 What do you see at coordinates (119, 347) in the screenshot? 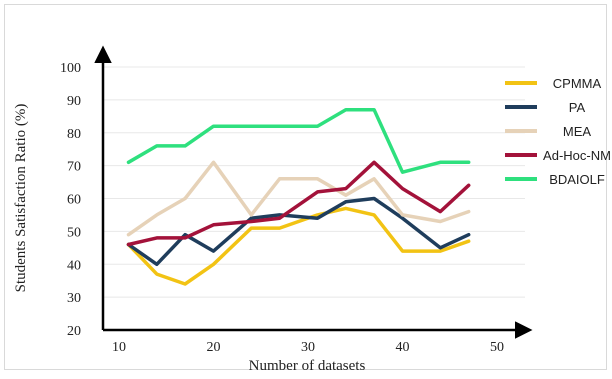
I see `x-tick-label: 10` at bounding box center [119, 347].